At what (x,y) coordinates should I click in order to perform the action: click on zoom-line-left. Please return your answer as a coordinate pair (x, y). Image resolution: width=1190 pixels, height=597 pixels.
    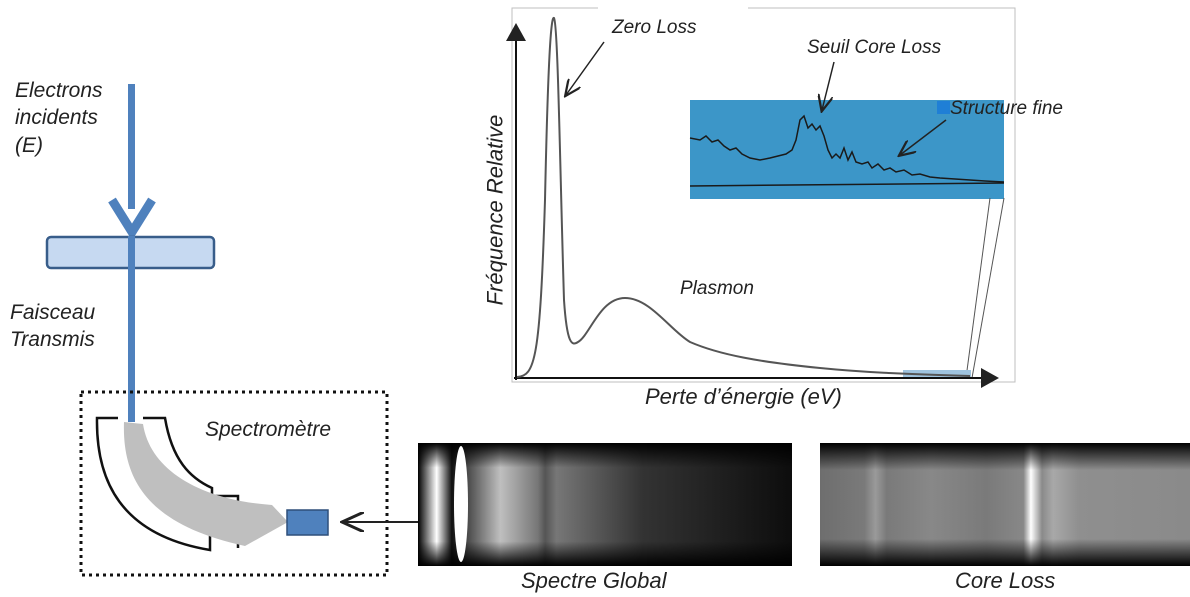
    Looking at the image, I should click on (978, 288).